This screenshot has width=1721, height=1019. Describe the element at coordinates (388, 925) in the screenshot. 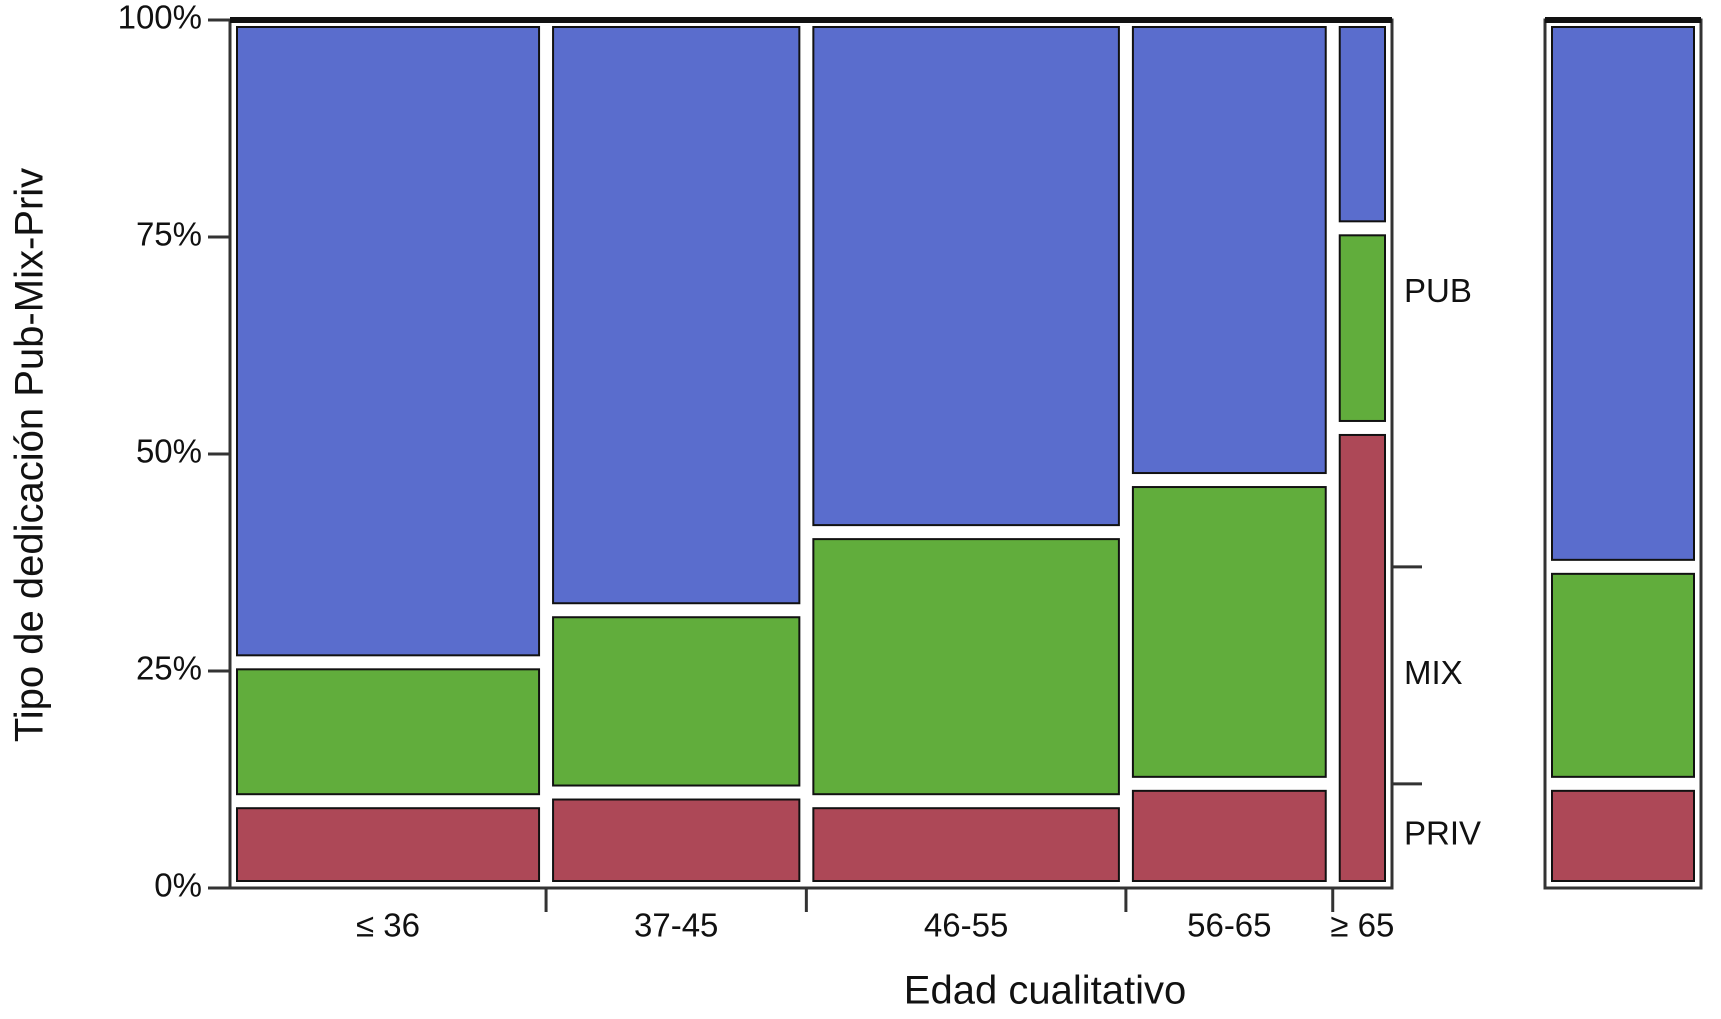

I see `x-tick-label: ≤ 36` at that location.